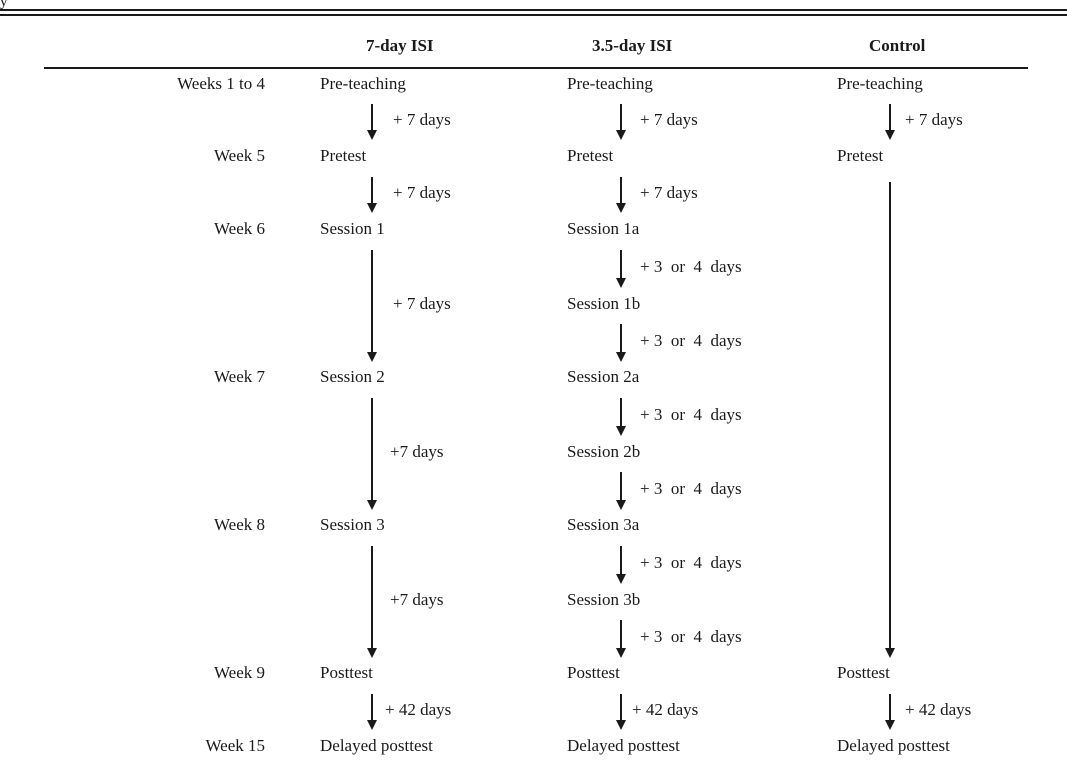 This screenshot has height=772, width=1067. What do you see at coordinates (897, 45) in the screenshot?
I see `header-control: Control` at bounding box center [897, 45].